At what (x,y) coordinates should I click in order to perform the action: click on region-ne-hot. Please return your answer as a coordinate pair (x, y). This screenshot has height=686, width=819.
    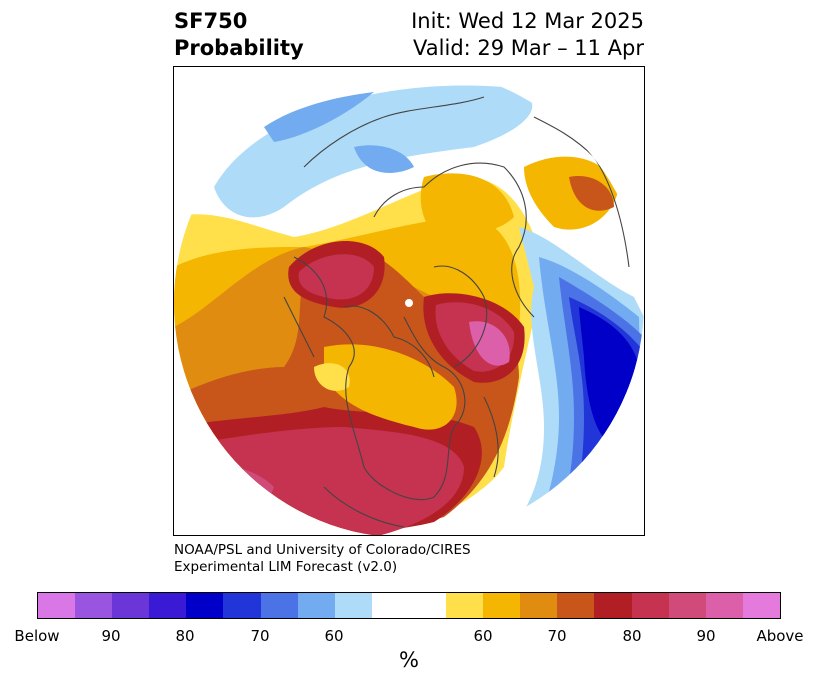
    Looking at the image, I should click on (591, 193).